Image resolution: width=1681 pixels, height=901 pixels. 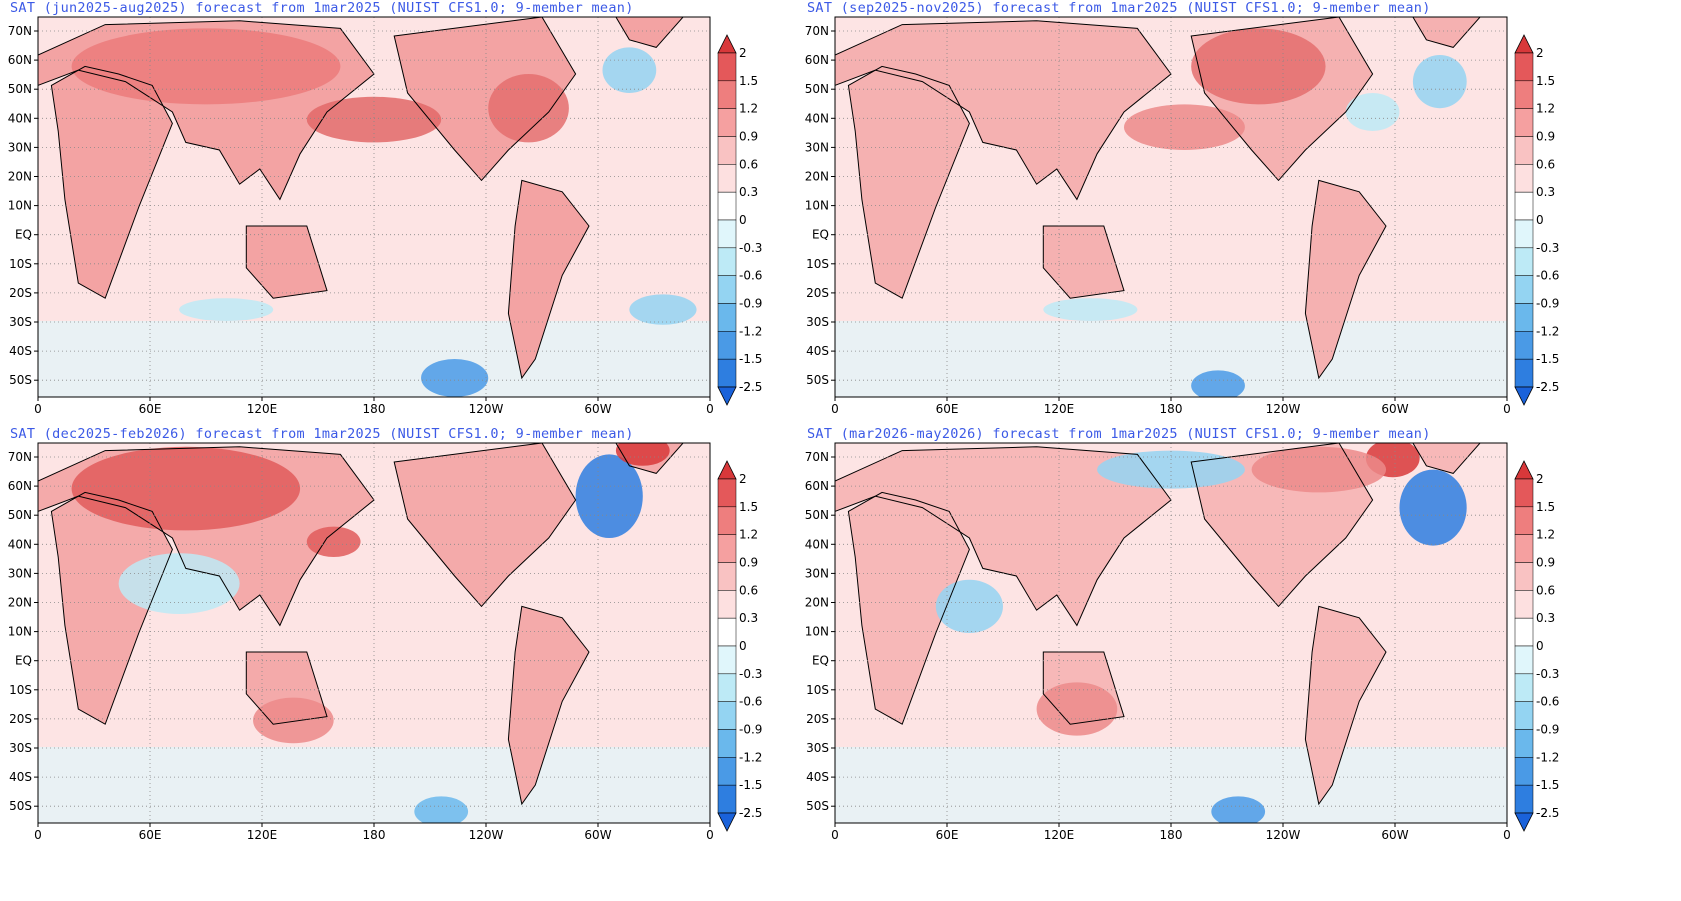 I want to click on lon-label: 120W, so click(x=486, y=835).